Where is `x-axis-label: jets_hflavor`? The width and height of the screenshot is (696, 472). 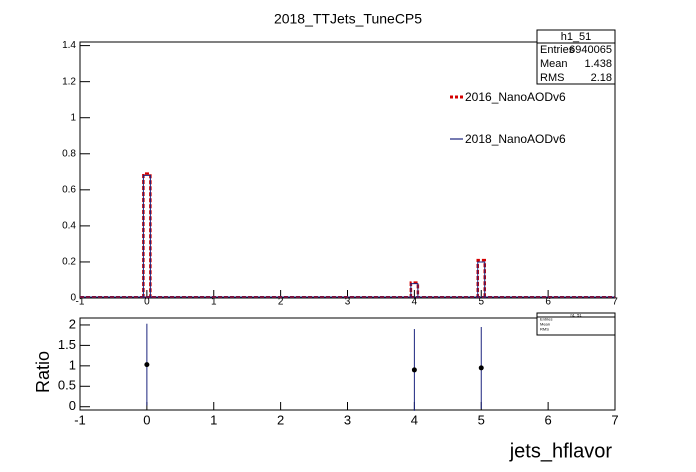 x-axis-label: jets_hflavor is located at coordinates (561, 451).